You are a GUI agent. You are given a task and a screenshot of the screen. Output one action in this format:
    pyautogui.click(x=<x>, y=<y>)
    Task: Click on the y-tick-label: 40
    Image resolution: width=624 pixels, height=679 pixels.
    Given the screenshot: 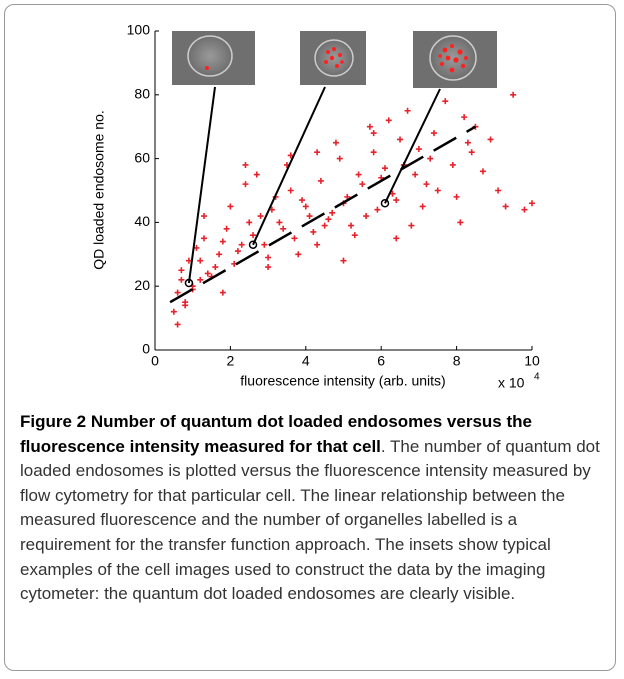 What is the action you would take?
    pyautogui.click(x=142, y=221)
    